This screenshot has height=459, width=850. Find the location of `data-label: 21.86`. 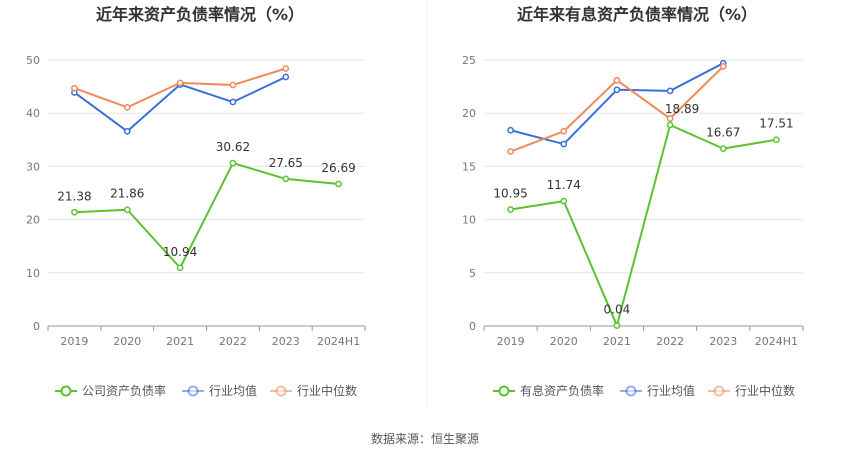

data-label: 21.86 is located at coordinates (127, 194).